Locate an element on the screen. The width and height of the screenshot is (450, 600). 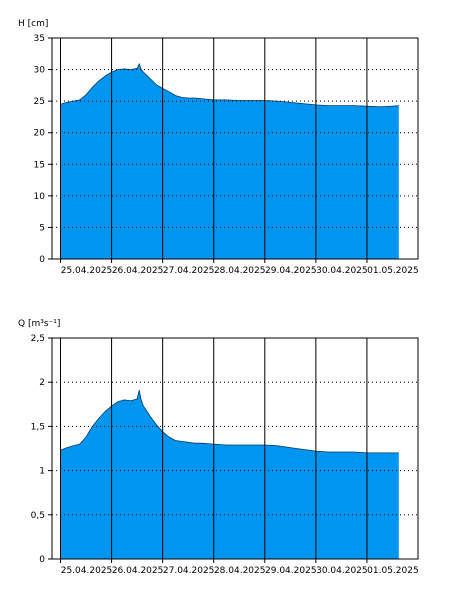
discharge-y-axis-label: Q [m³s⁻¹] is located at coordinates (39, 324).